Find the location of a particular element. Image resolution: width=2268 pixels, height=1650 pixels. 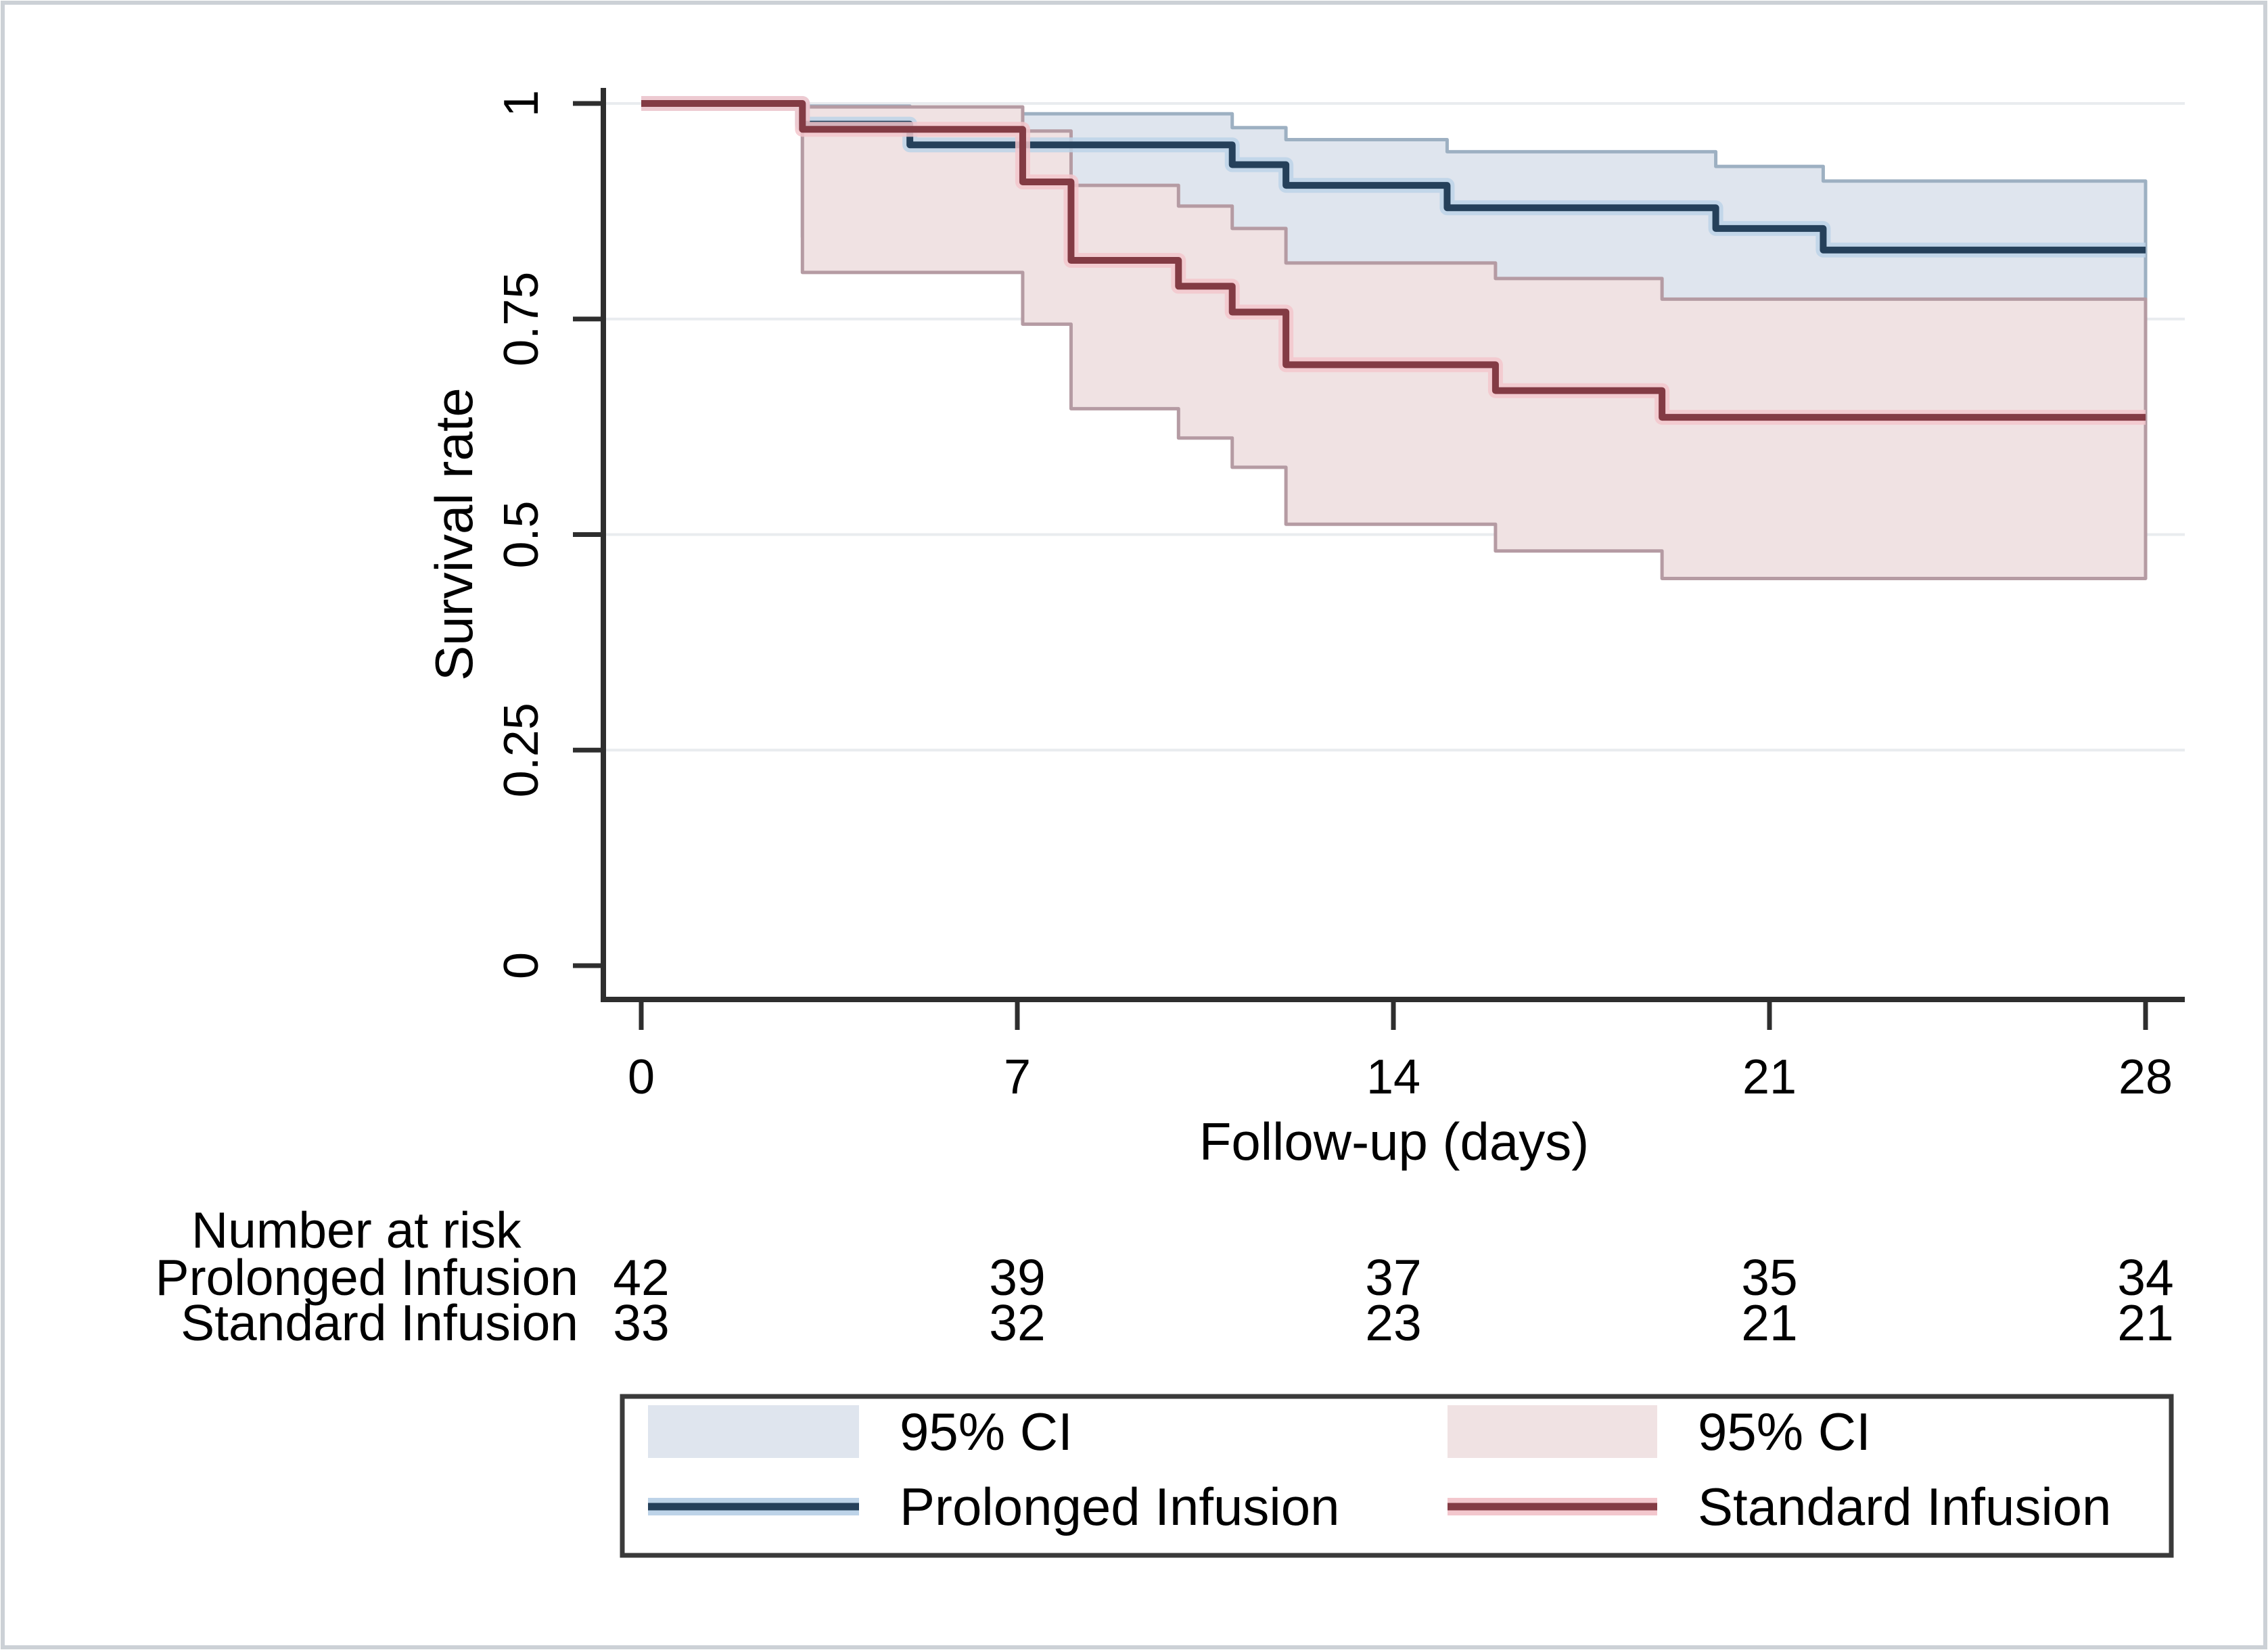

risk-row-standard: Standard Infusion 33 32 23 21 21 is located at coordinates (1177, 1322).